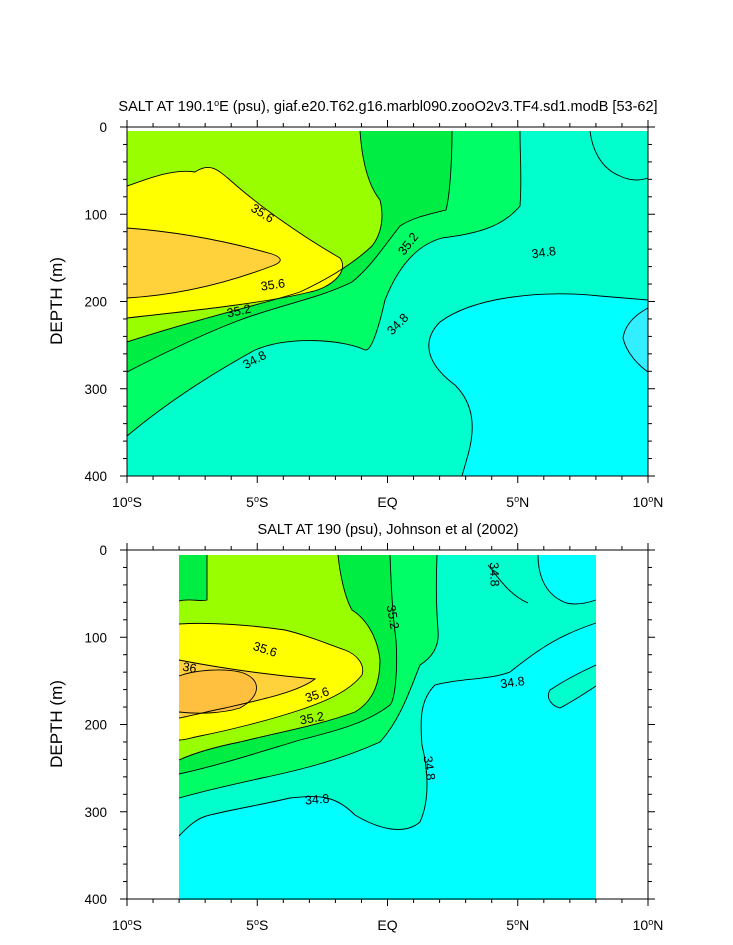  I want to click on panel-observed-title: SALT AT 190 (psu), Johnson et al (2002), so click(388, 530).